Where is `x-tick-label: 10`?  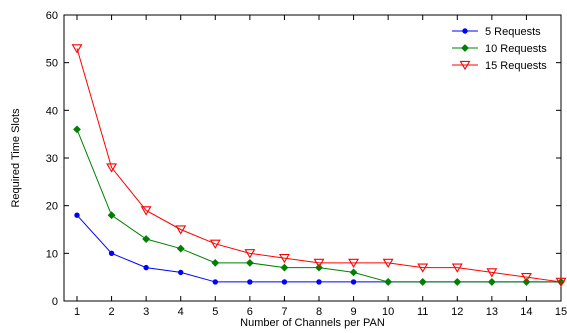
x-tick-label: 10 is located at coordinates (388, 312).